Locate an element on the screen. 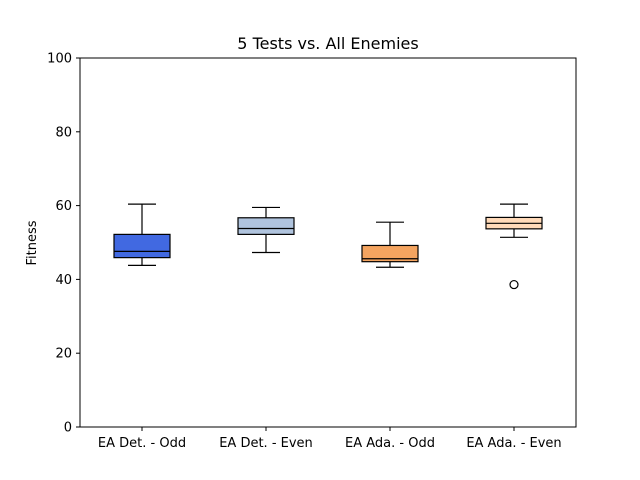 The image size is (640, 480). x-tick-label: EA Det. - Odd is located at coordinates (142, 443).